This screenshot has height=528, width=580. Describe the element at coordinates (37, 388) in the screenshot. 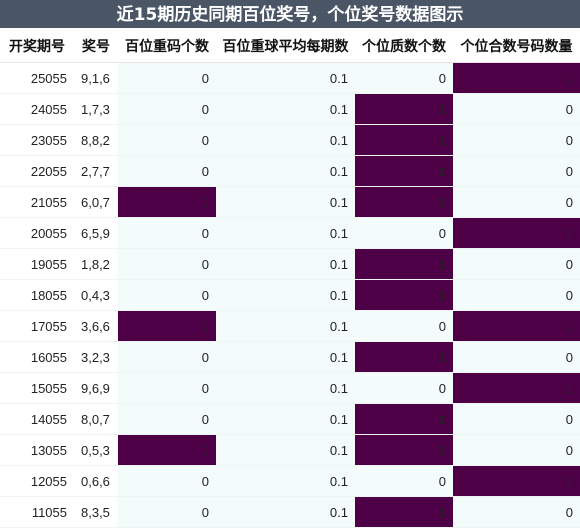

I see `cell-issue: 15055` at that location.